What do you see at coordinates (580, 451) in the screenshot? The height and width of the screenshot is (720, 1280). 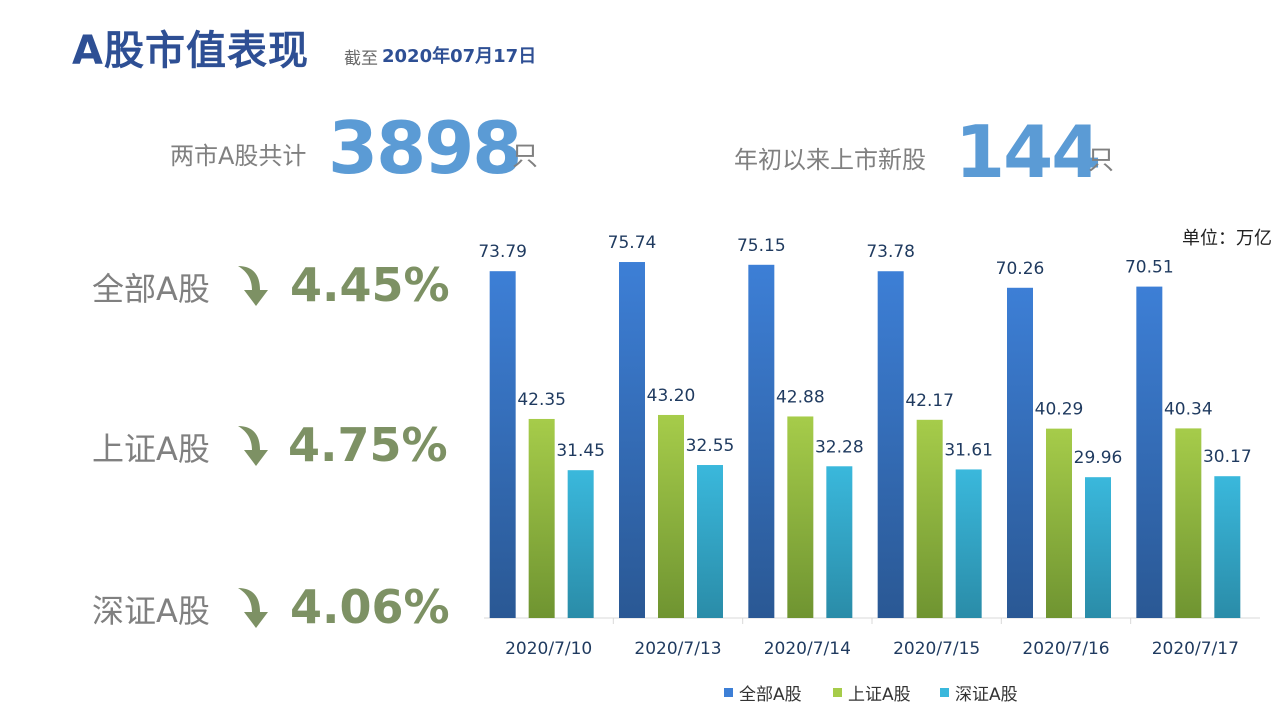 I see `data-label: 31.45` at bounding box center [580, 451].